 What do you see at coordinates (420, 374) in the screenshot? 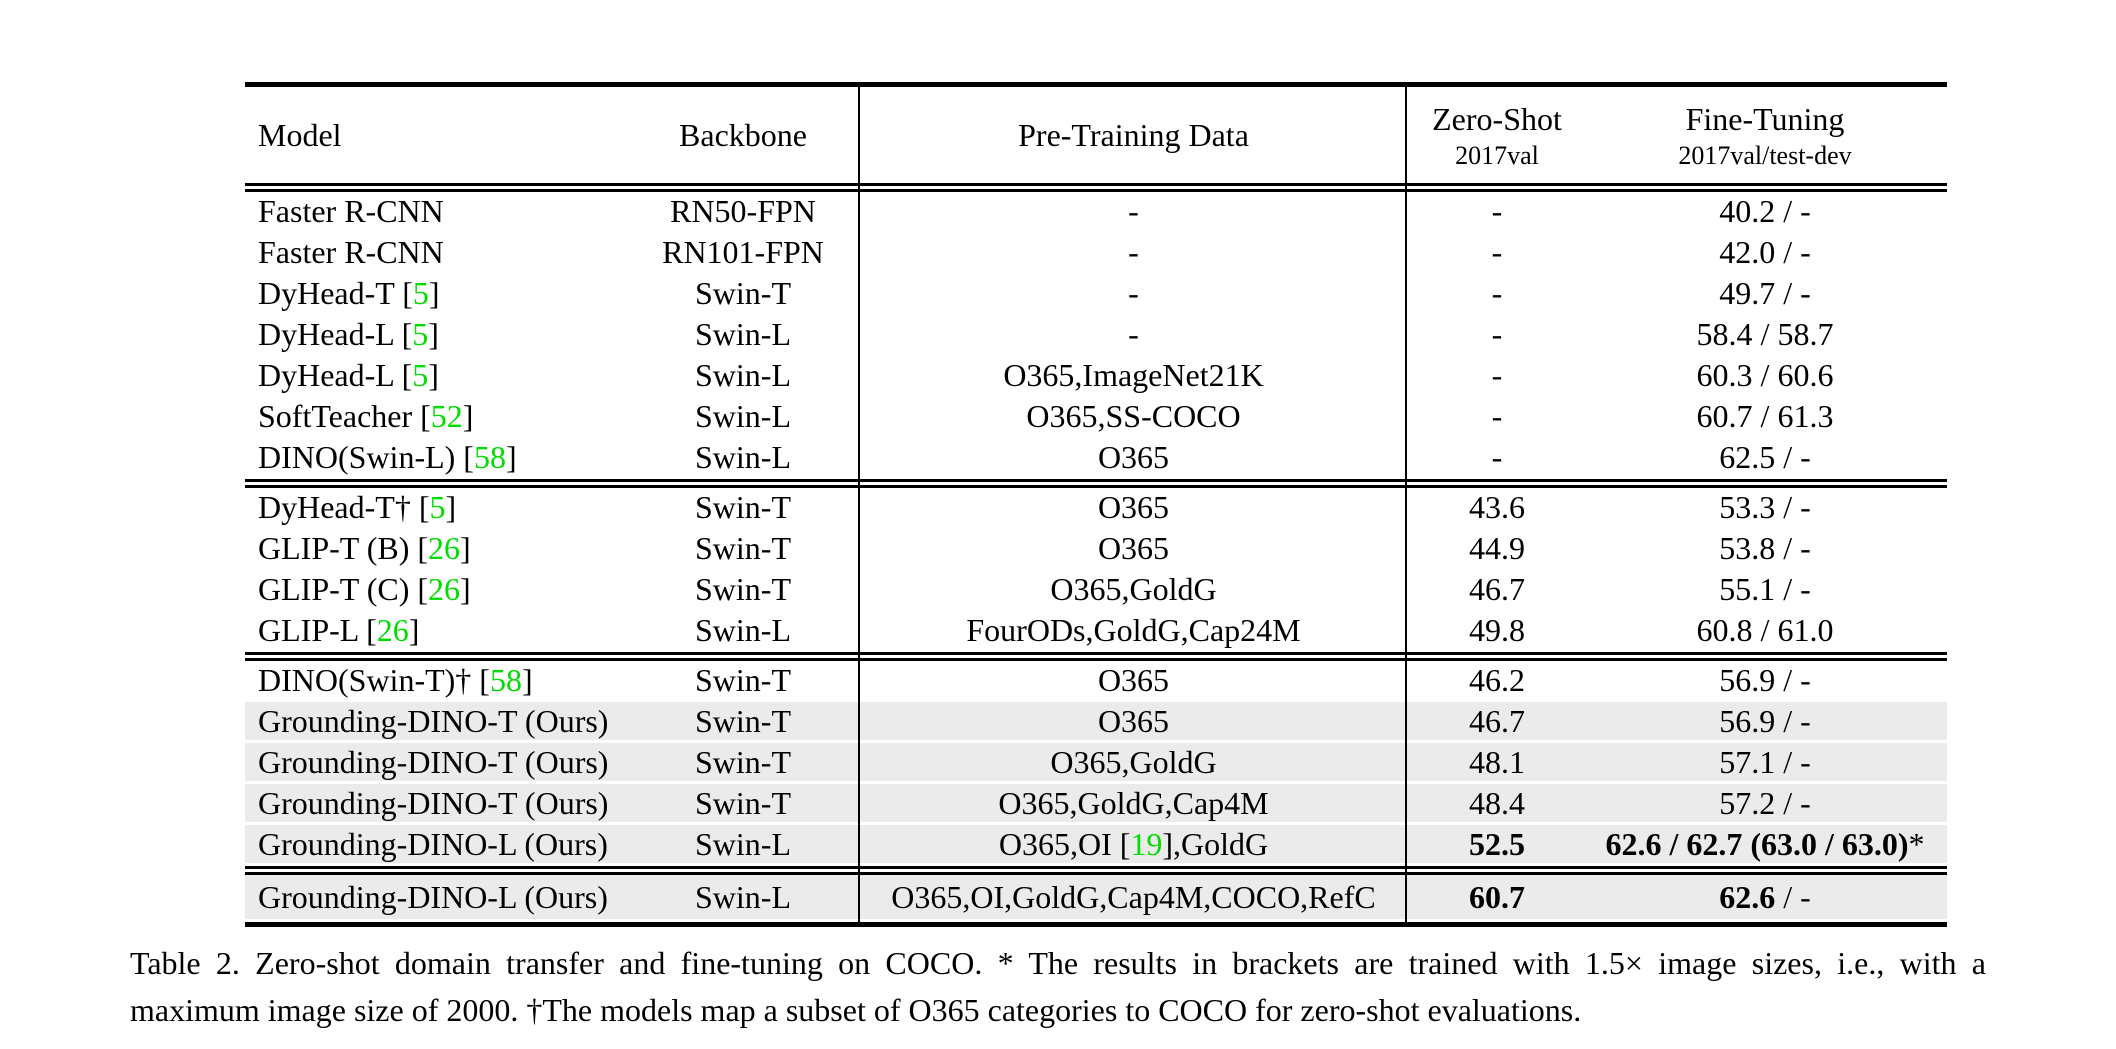
I see `citation-number: 5` at bounding box center [420, 374].